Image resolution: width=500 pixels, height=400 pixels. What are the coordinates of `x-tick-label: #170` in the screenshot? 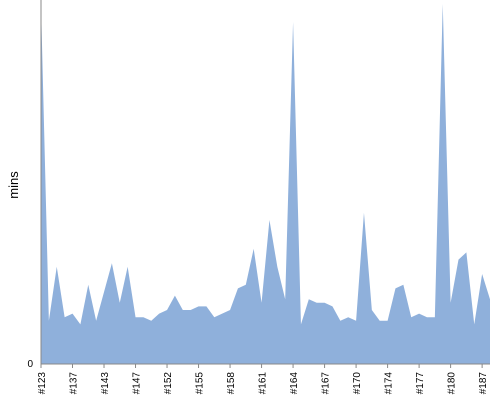 It's located at (357, 383).